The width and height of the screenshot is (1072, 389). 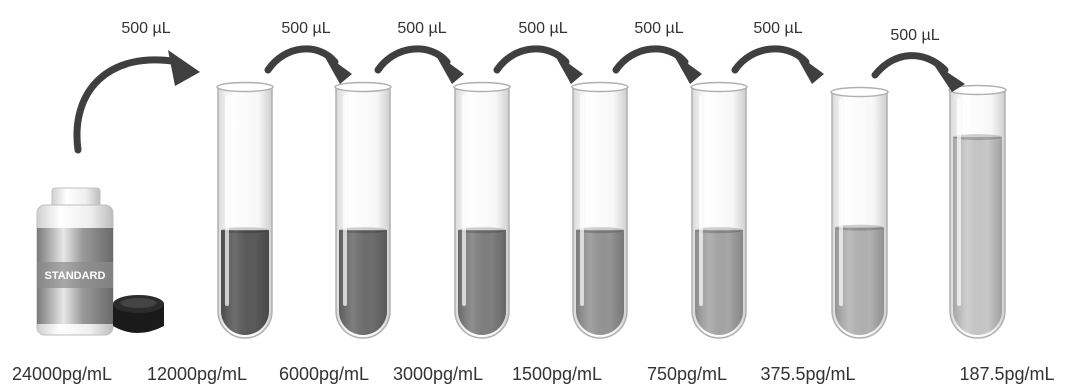 What do you see at coordinates (777, 28) in the screenshot?
I see `transfer-label-6: 500 µL` at bounding box center [777, 28].